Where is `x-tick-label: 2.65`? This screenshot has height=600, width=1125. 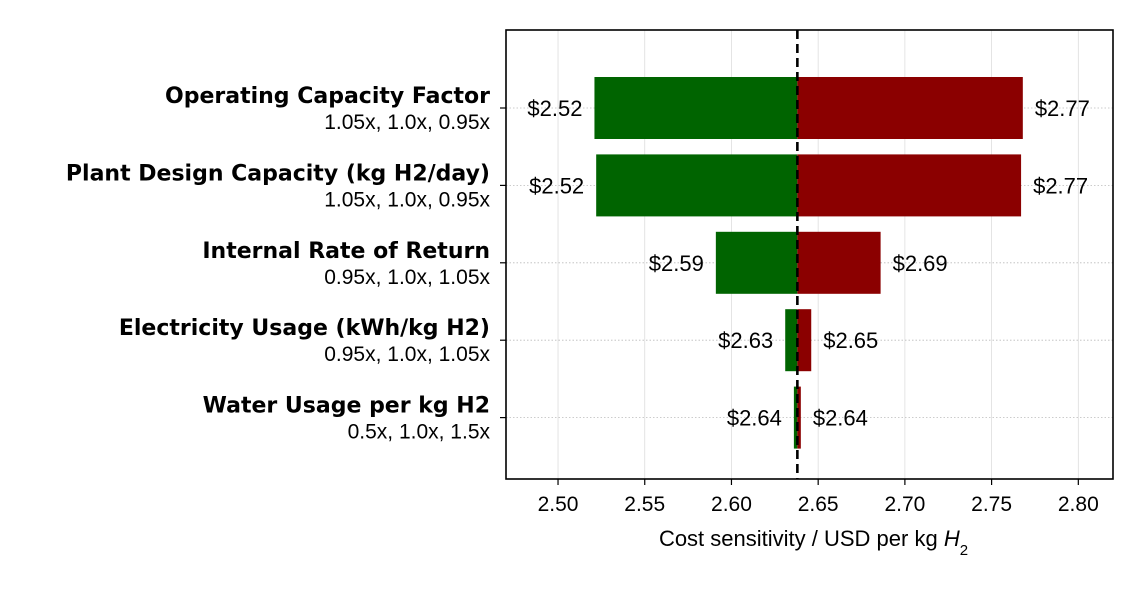
x-tick-label: 2.65 is located at coordinates (818, 504).